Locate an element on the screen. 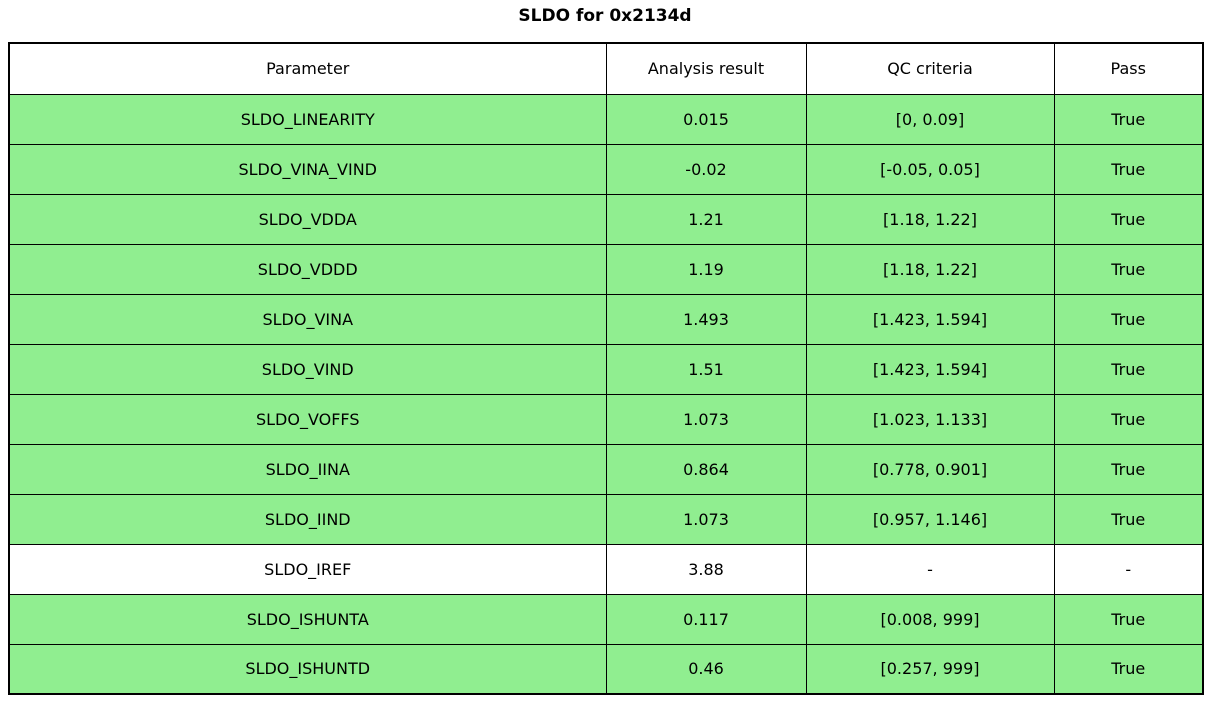  result-cell: -0.02 is located at coordinates (706, 169).